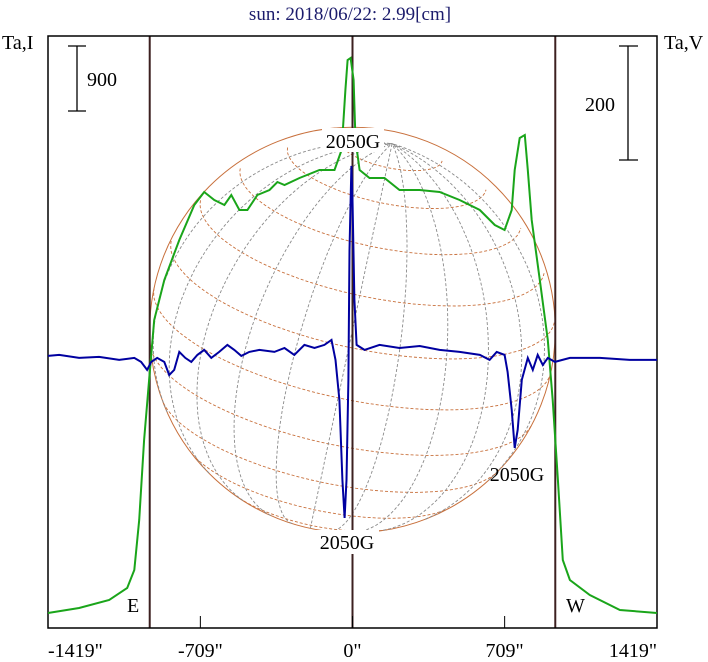 This screenshot has width=708, height=662. What do you see at coordinates (352, 651) in the screenshot?
I see `x-tick-label: 0"` at bounding box center [352, 651].